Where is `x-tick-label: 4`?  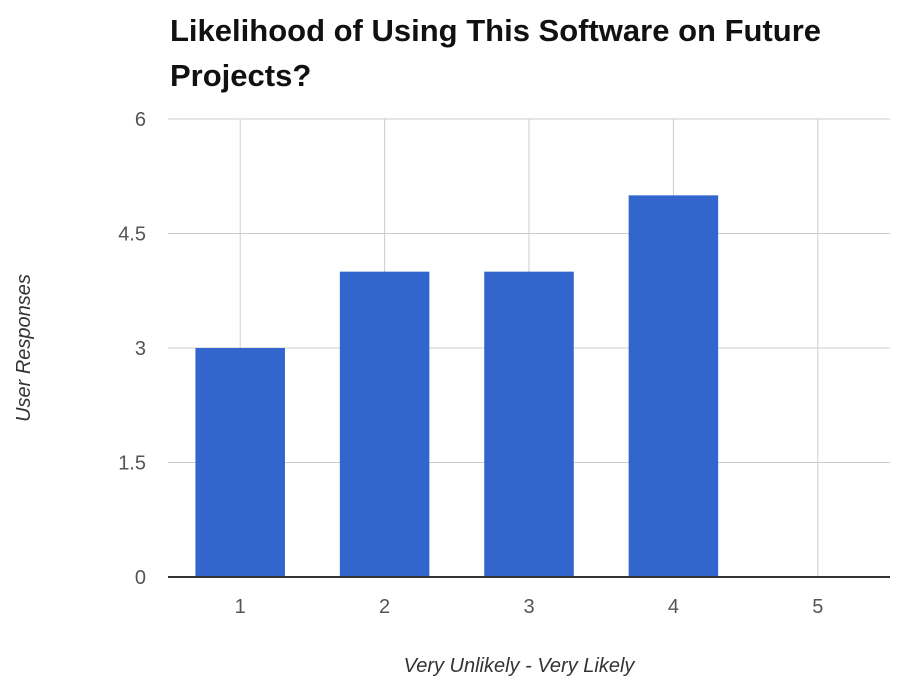
x-tick-label: 4 is located at coordinates (673, 607).